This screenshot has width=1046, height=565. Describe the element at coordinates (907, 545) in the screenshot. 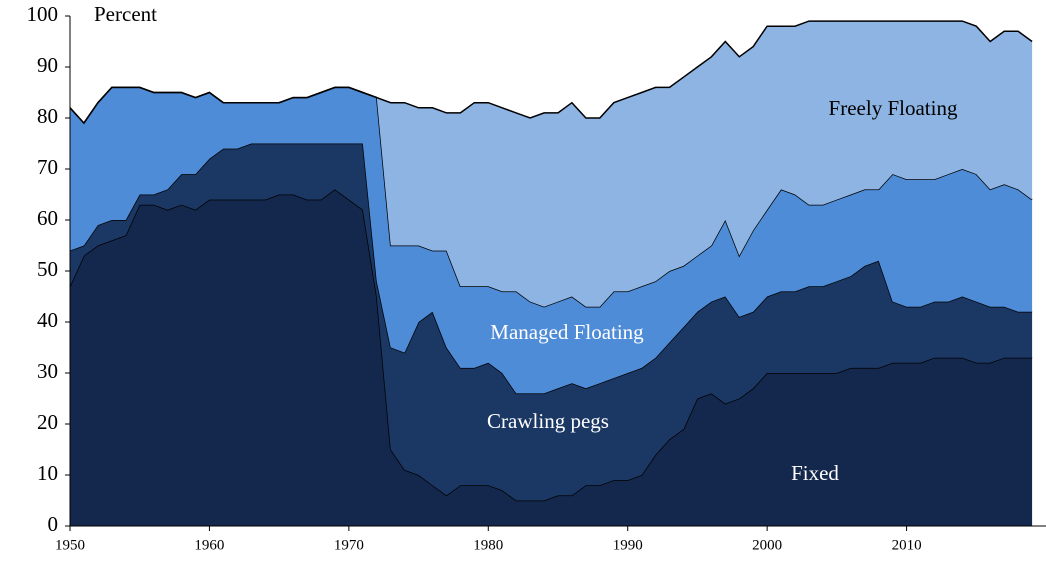

I see `x-tick-label: 2010` at that location.